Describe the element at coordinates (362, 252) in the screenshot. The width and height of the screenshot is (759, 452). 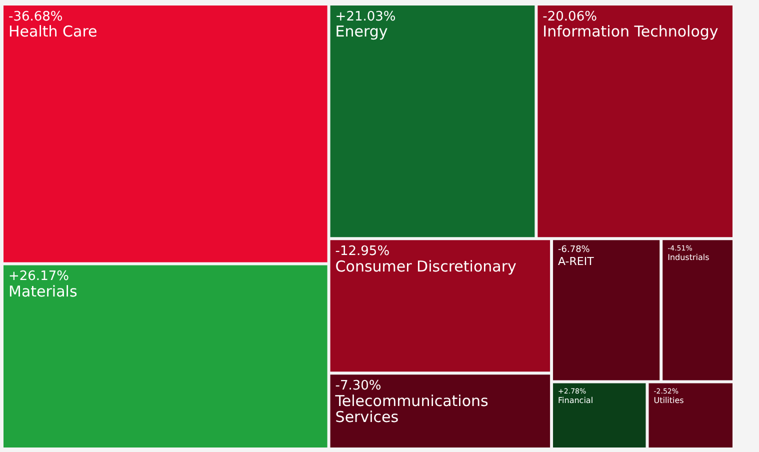
I see `data-label: -12.95%` at that location.